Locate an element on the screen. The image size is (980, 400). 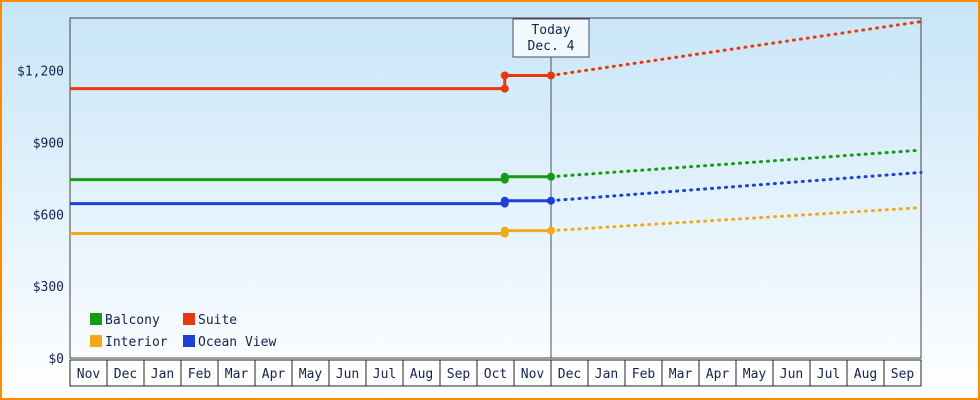
y-axis-label: $300 is located at coordinates (48, 287).